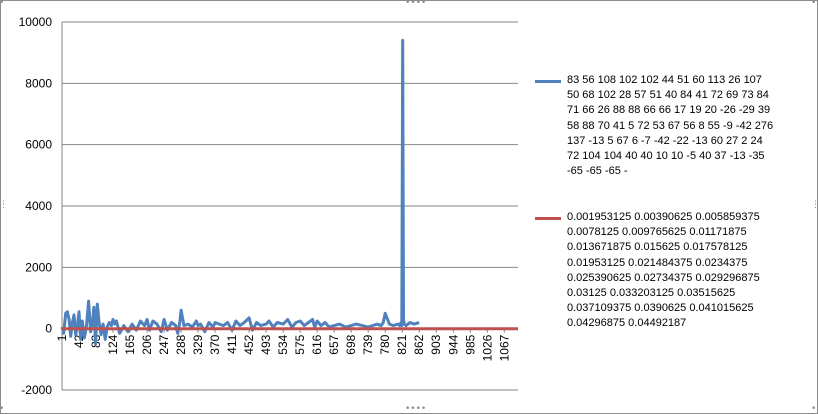 The width and height of the screenshot is (818, 414). I want to click on resize-handle-top-right: •, so click(814, 4).